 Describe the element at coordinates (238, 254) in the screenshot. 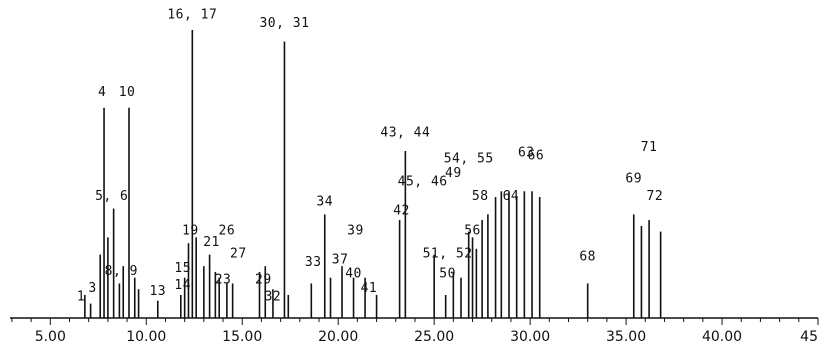

I see `peak-label: 27` at that location.